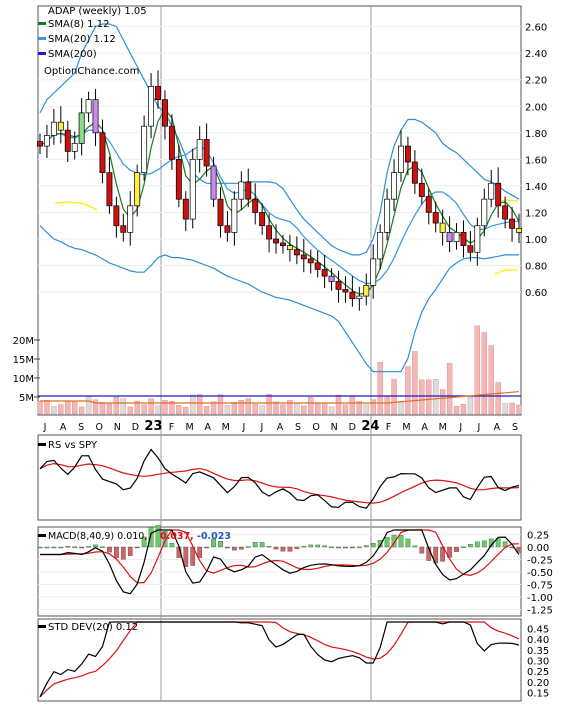 The height and width of the screenshot is (706, 566). Describe the element at coordinates (352, 427) in the screenshot. I see `date-tick-label: D` at that location.